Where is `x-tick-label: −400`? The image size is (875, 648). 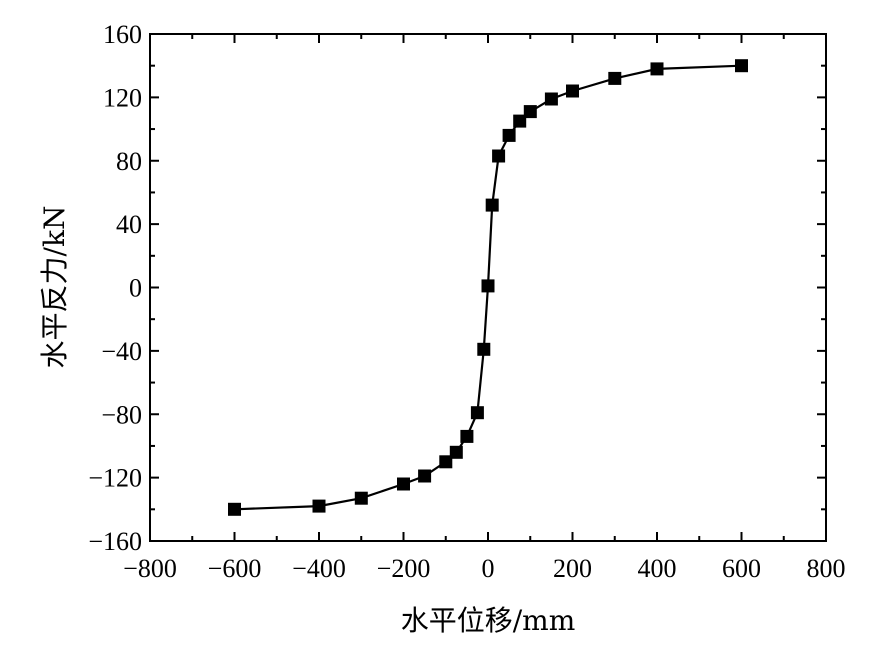
x-tick-label: −400 is located at coordinates (319, 568).